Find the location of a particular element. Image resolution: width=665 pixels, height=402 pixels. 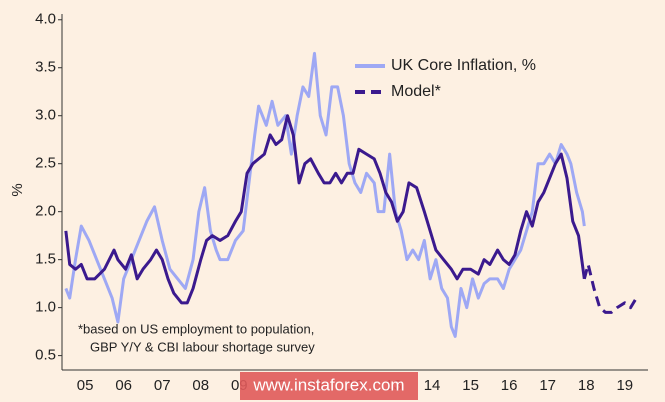

x-tick-label: 15 is located at coordinates (470, 385).